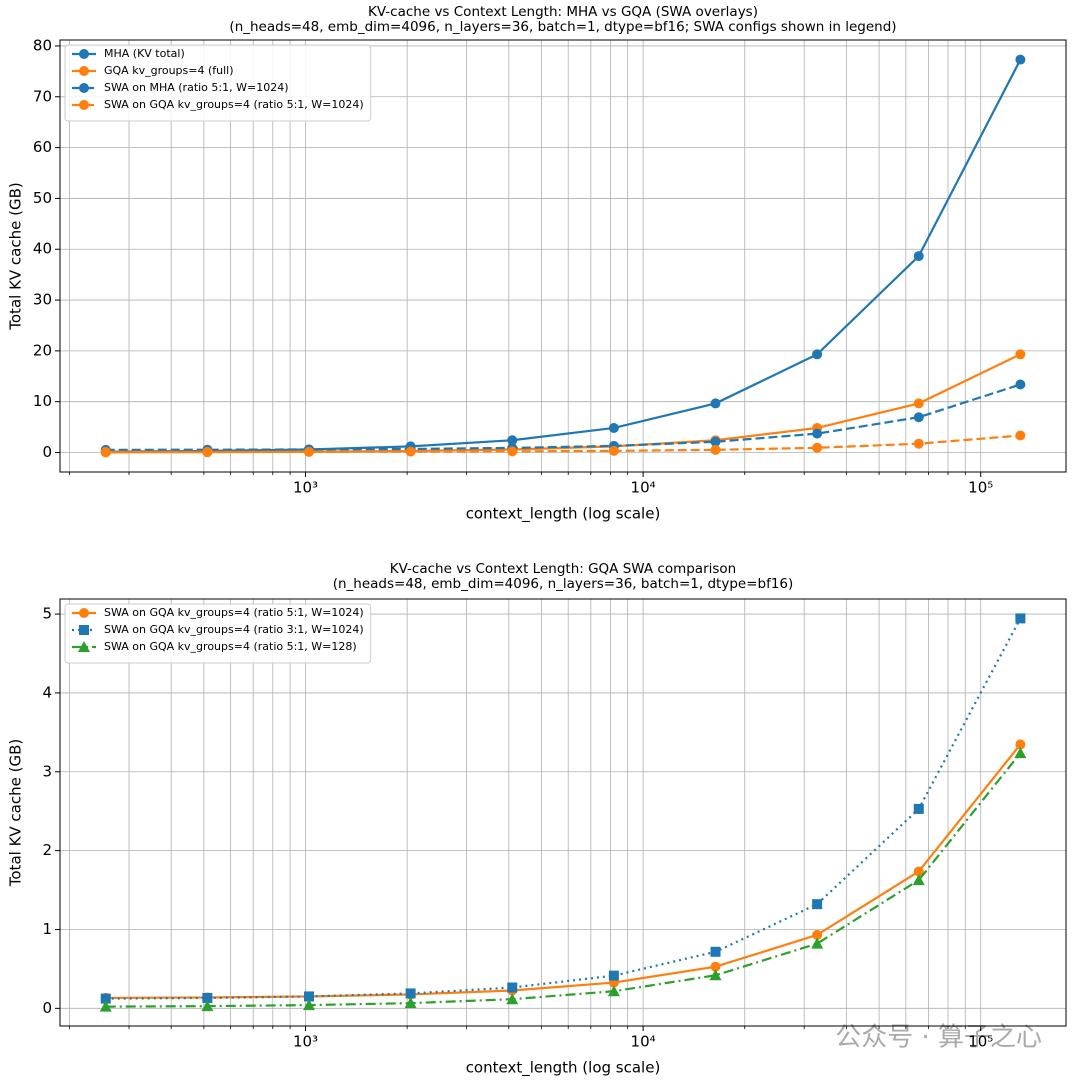 The width and height of the screenshot is (1080, 1081). I want to click on y-tick-label: 80, so click(42, 45).